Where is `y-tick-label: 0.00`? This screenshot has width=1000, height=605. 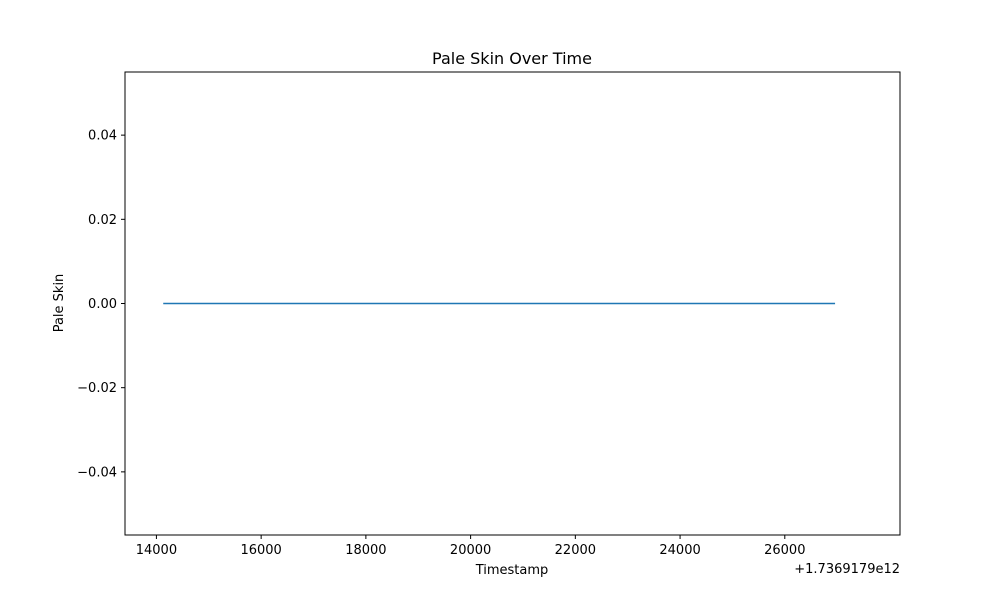 y-tick-label: 0.00 is located at coordinates (102, 304).